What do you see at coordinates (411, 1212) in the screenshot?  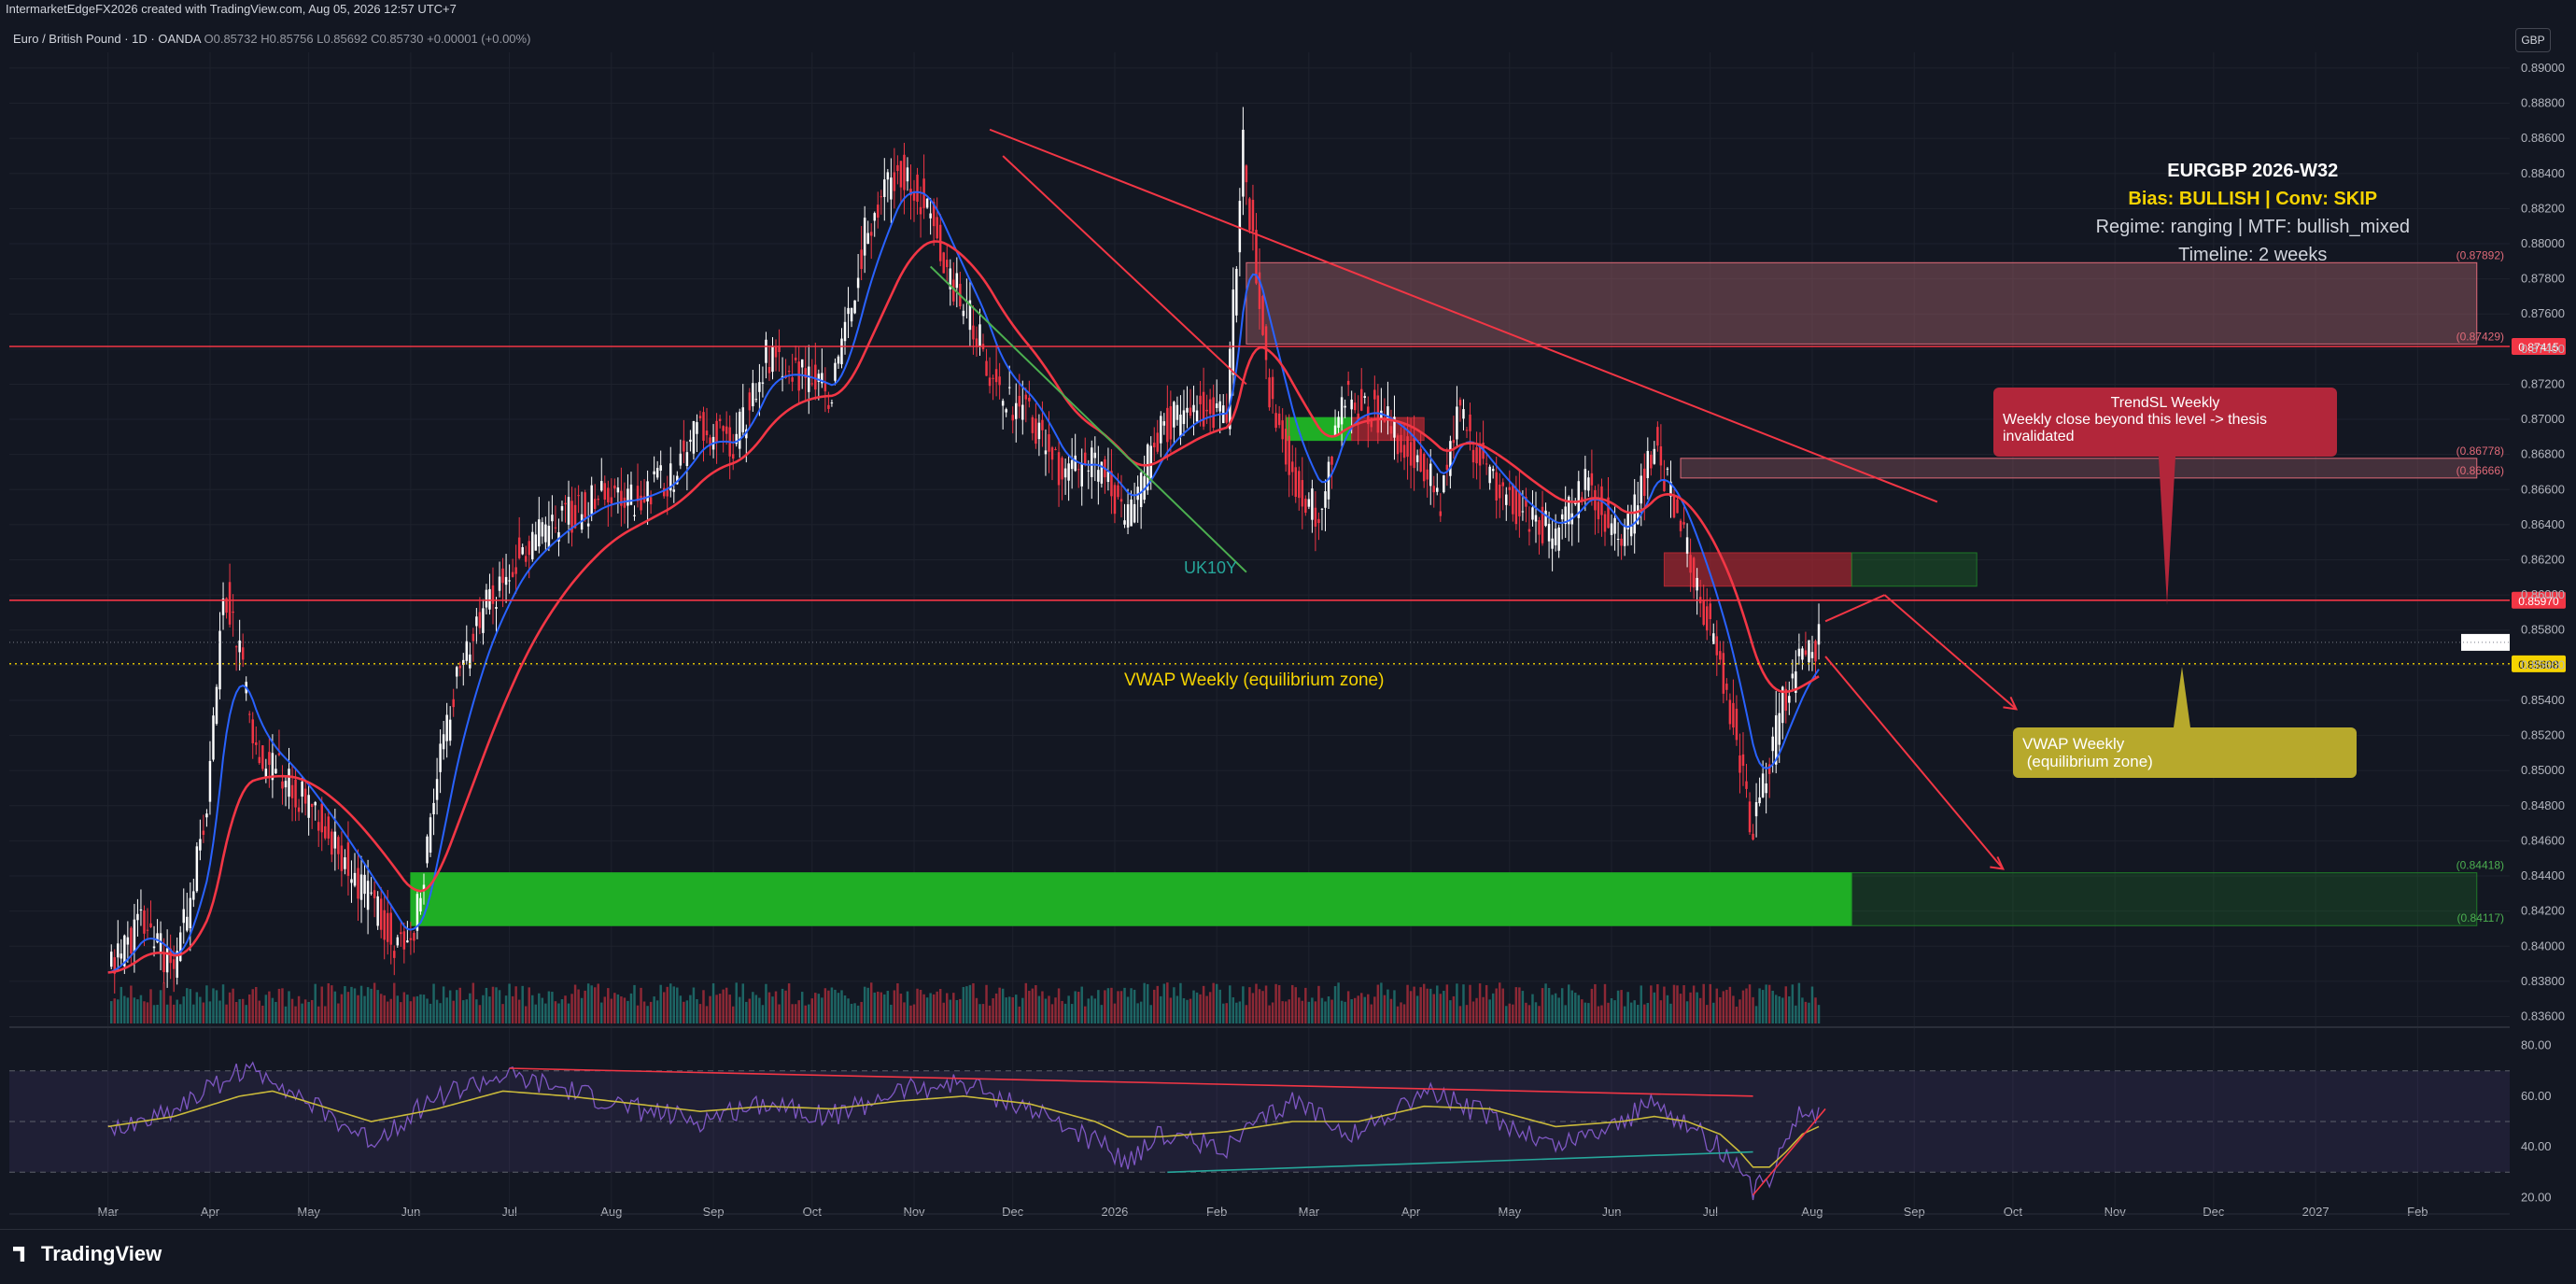 I see `x-tick-label: Jun` at bounding box center [411, 1212].